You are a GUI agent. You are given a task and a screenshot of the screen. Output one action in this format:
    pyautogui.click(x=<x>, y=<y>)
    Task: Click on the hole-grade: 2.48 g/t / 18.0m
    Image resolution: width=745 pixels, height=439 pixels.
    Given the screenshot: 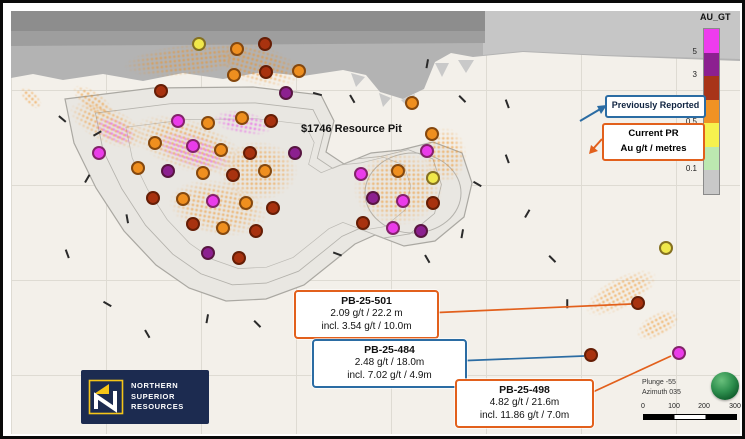 What is the action you would take?
    pyautogui.click(x=389, y=363)
    